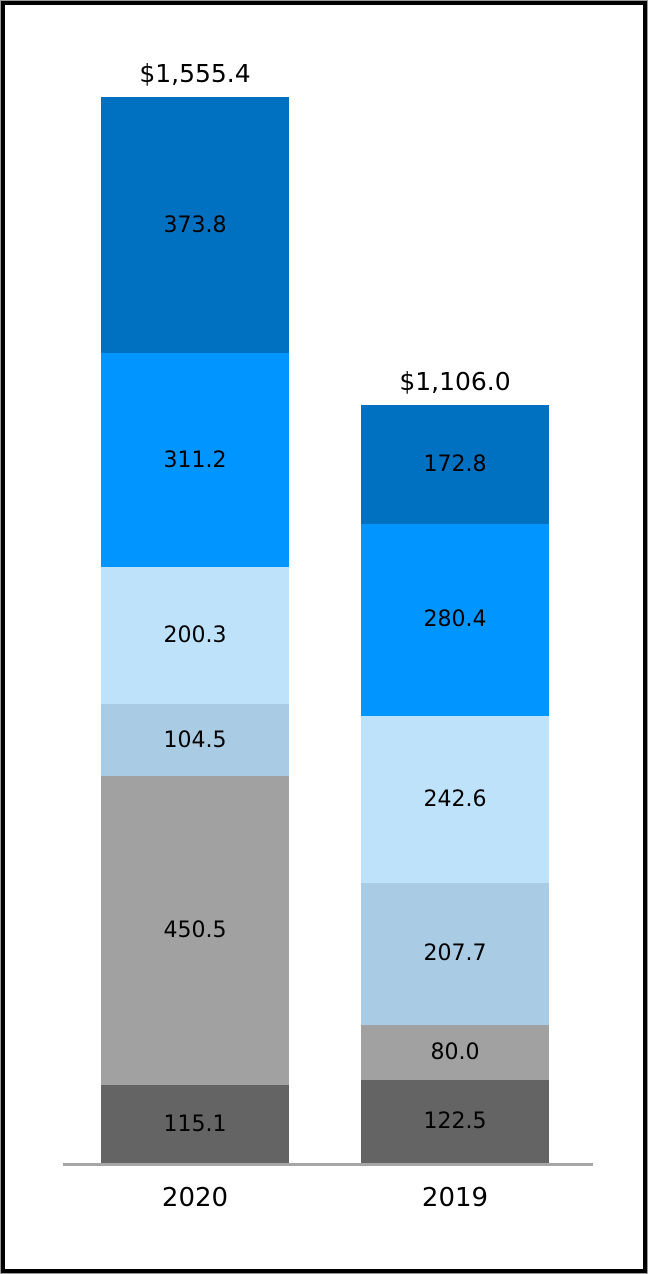 Image resolution: width=648 pixels, height=1274 pixels. I want to click on segment-value-label: 172.8, so click(455, 465).